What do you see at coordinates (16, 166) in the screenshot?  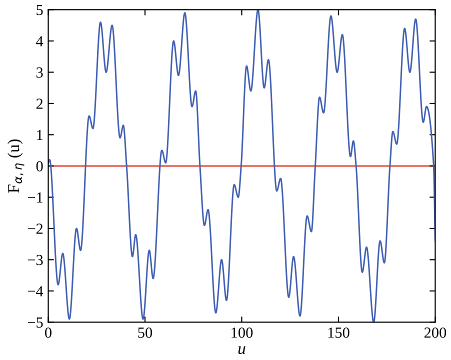 I see `y-axis-title: F$_{α,η}$ (u)` at bounding box center [16, 166].